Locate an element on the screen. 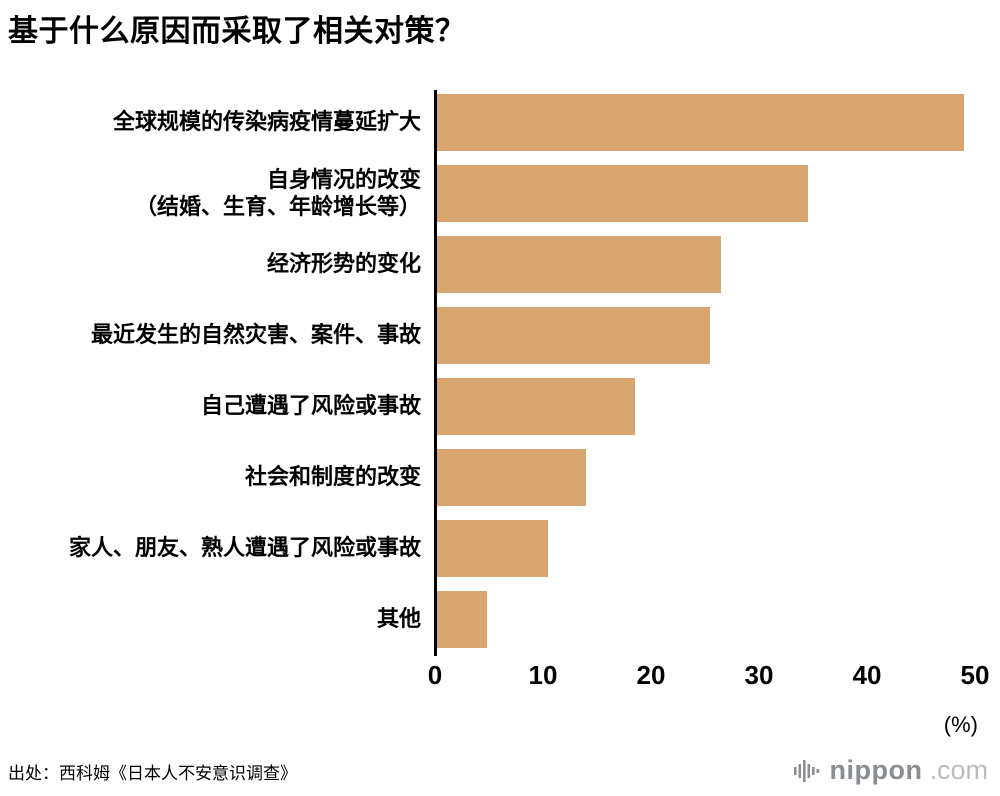 This screenshot has height=796, width=1000. bar-row: 经济形势的变化 is located at coordinates (500, 264).